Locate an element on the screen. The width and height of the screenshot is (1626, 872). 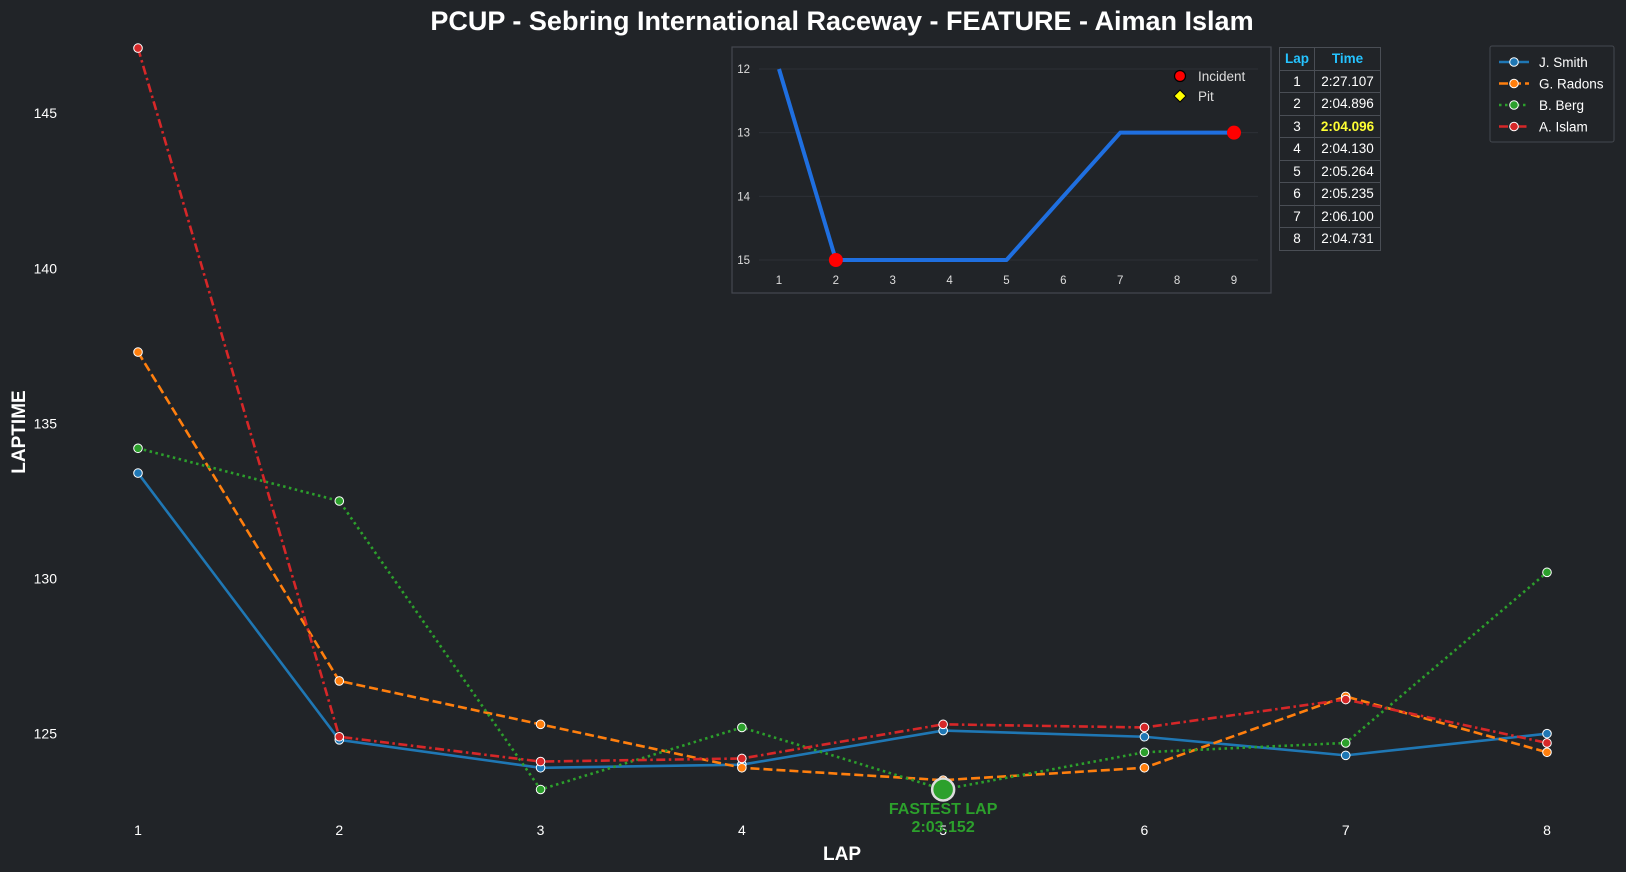
inset-y-tick-label: 13 is located at coordinates (743, 134).